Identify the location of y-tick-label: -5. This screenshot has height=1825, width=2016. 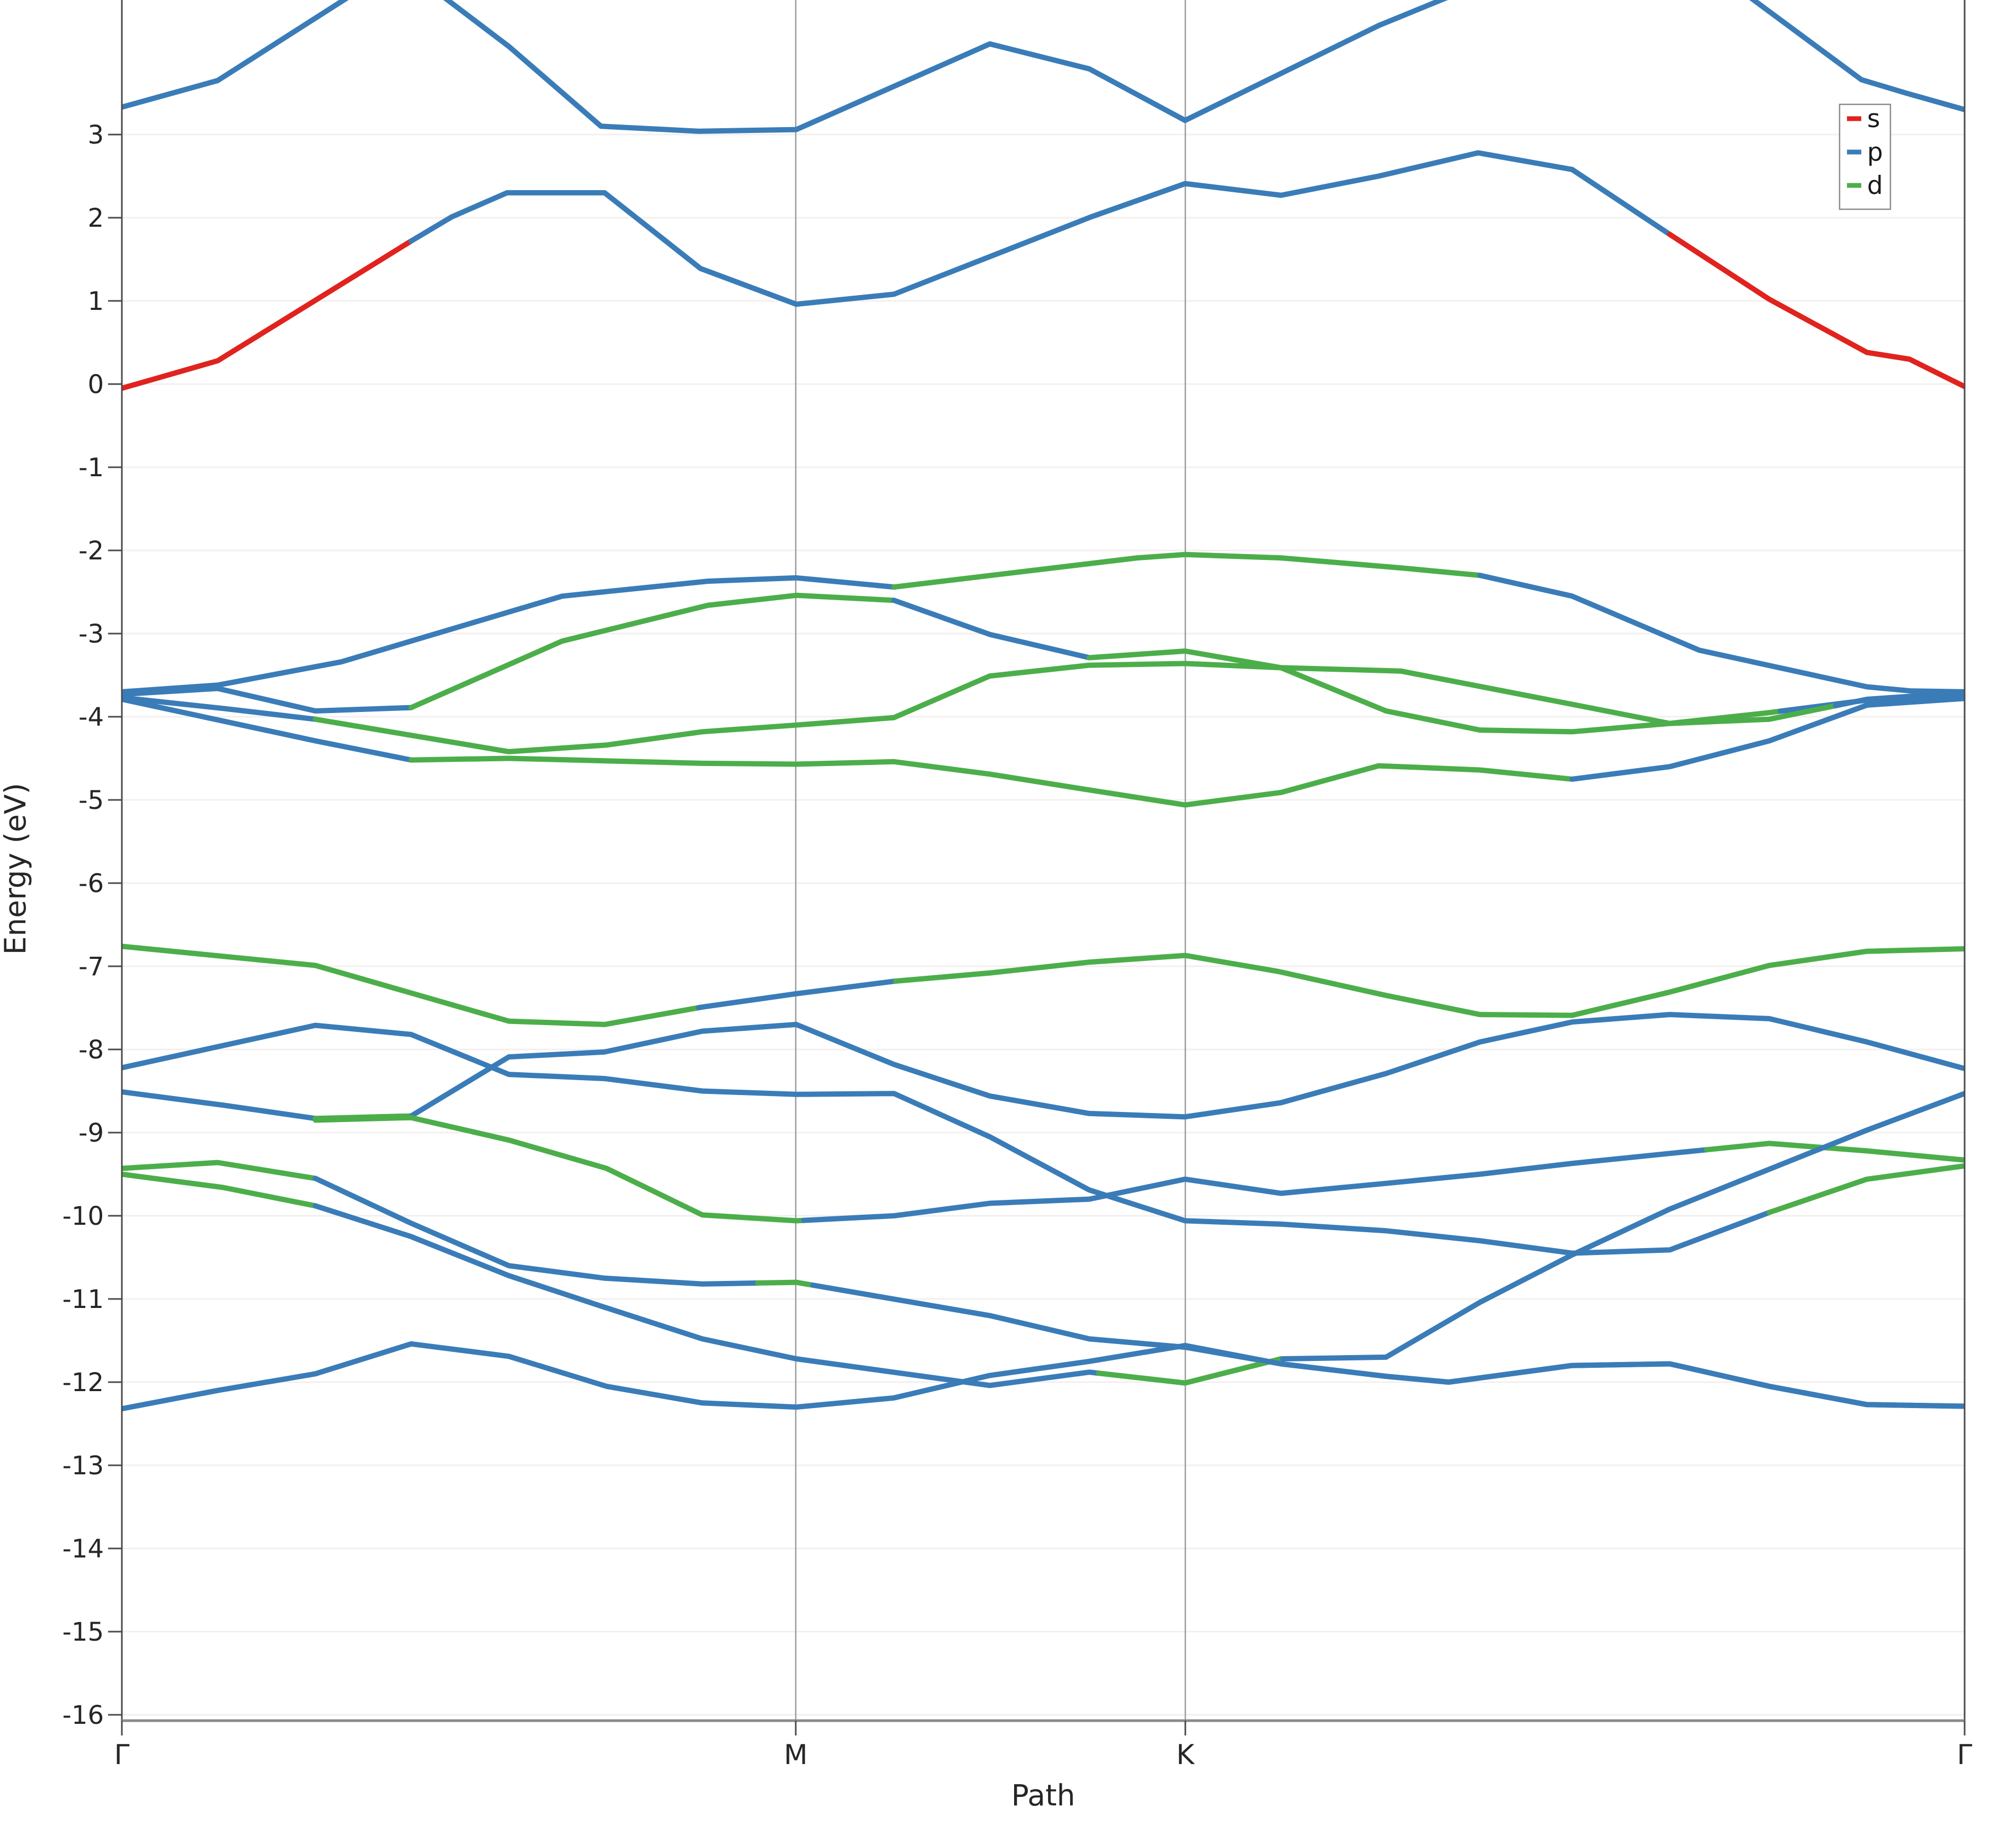
(91, 800).